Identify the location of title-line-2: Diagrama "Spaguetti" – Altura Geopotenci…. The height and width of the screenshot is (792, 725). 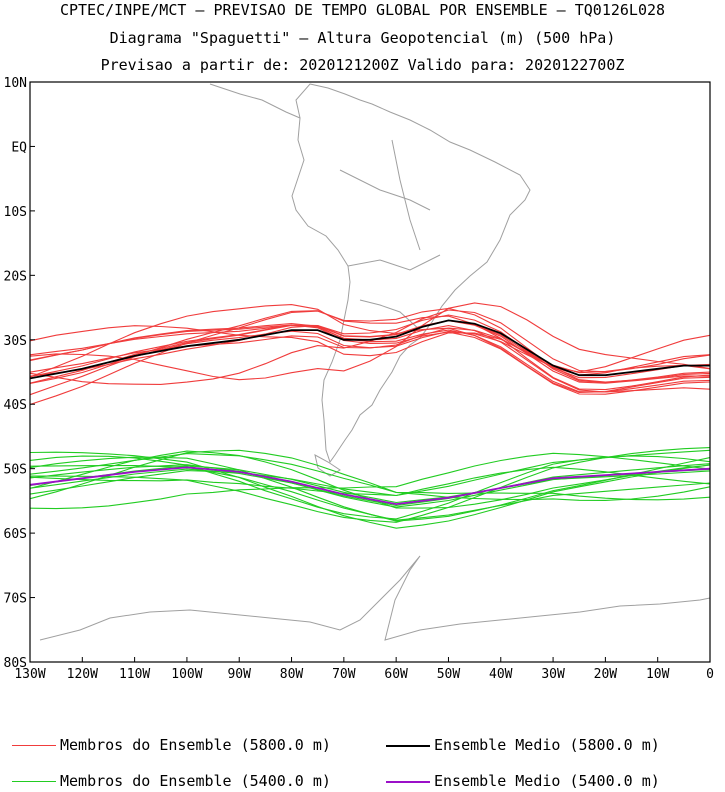
(362, 38).